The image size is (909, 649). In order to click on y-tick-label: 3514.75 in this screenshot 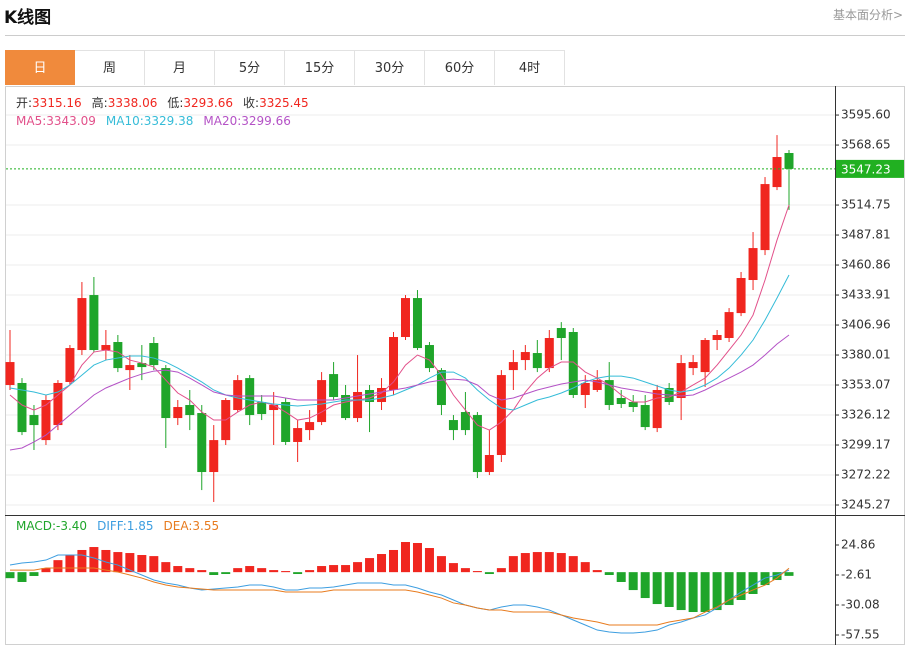, I will do `click(866, 205)`.